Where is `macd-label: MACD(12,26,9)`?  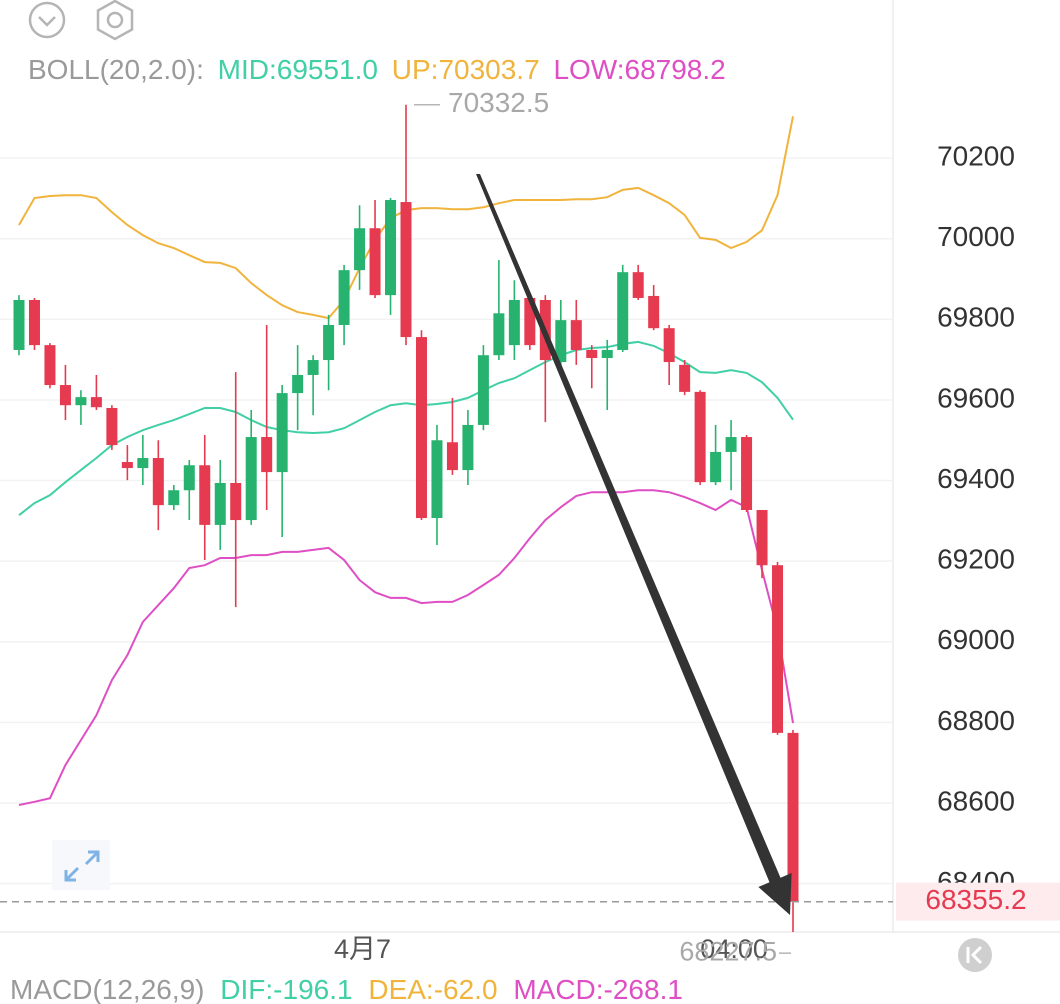 macd-label: MACD(12,26,9) is located at coordinates (107, 989).